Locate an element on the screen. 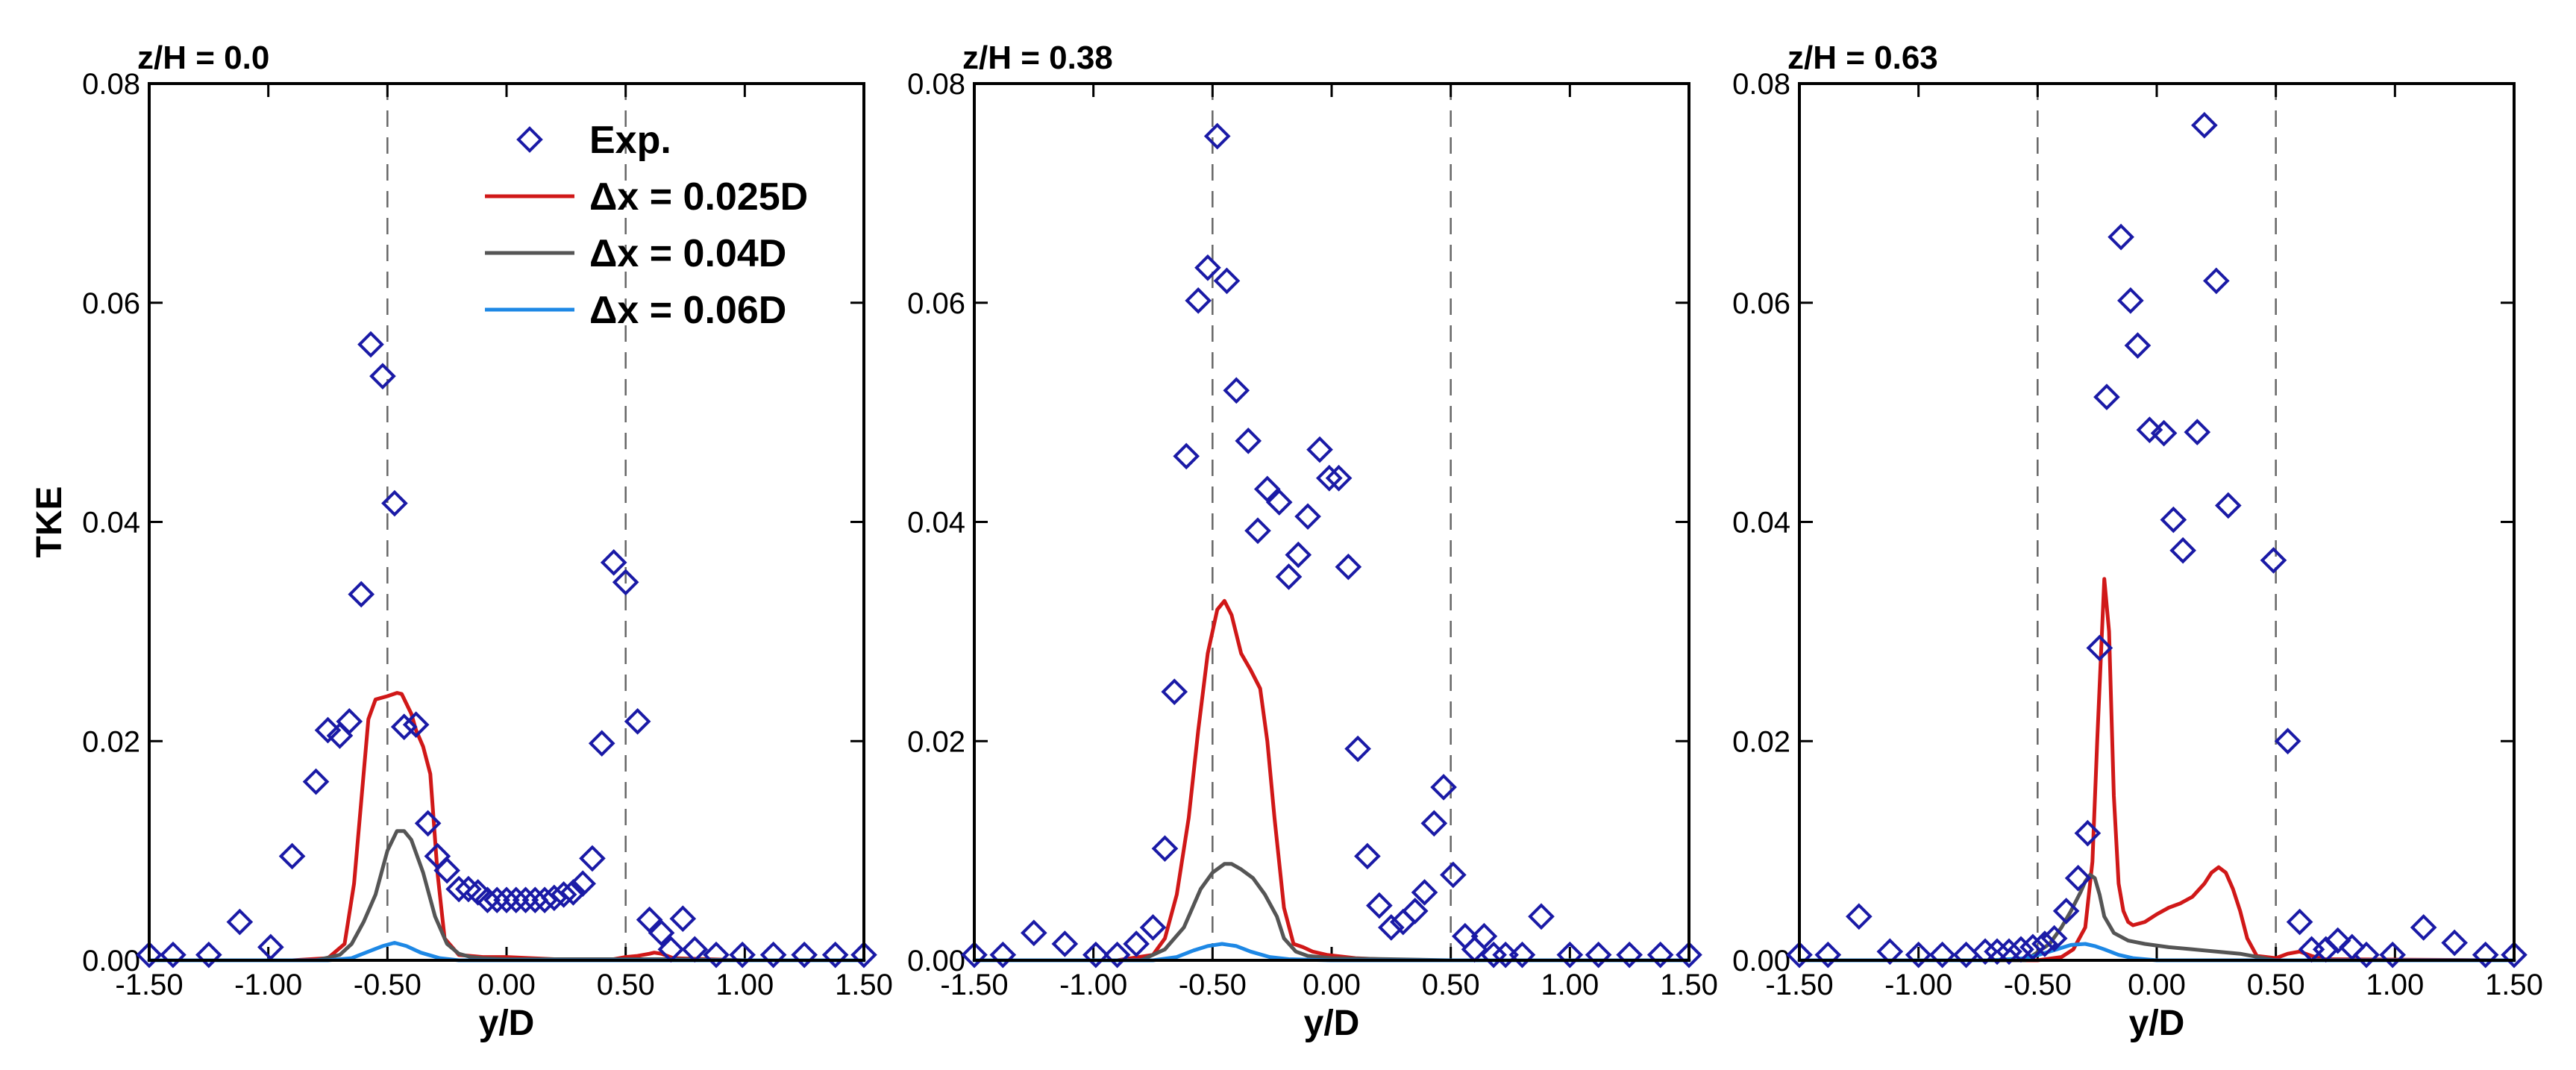  panel-title: z/H = 0.38 is located at coordinates (1037, 58).